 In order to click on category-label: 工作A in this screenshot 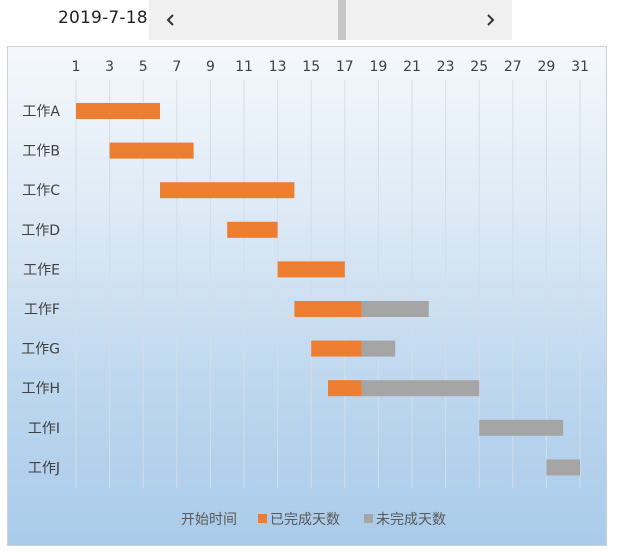, I will do `click(41, 112)`.